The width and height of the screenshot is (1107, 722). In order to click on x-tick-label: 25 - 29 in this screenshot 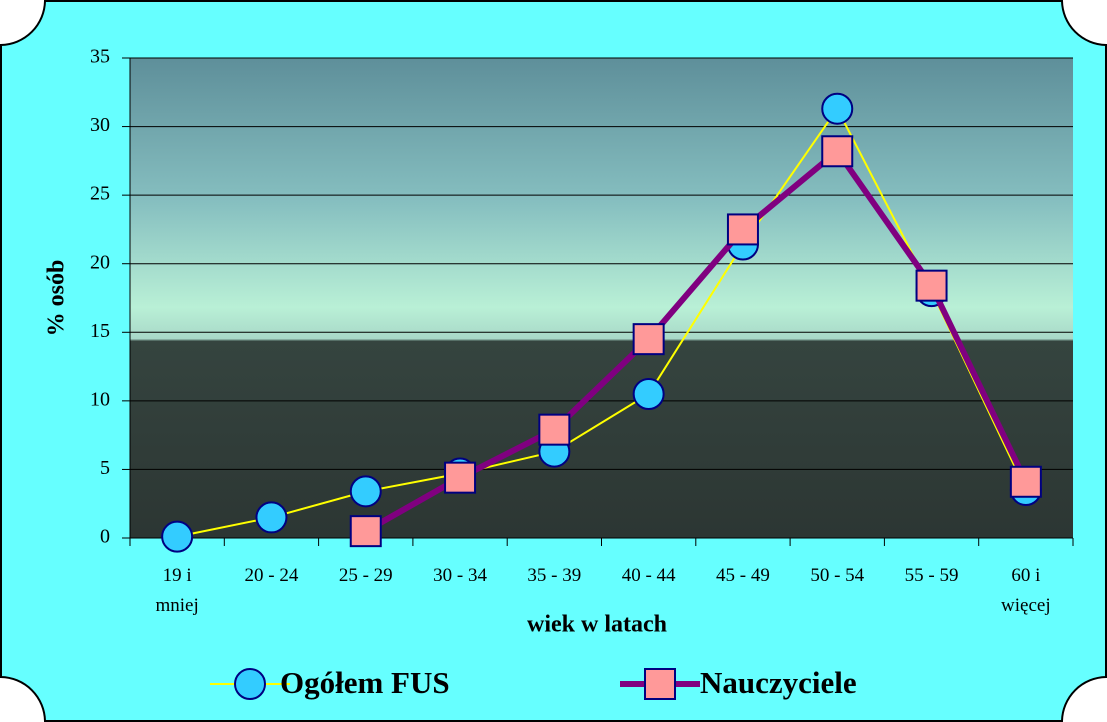, I will do `click(365, 575)`.